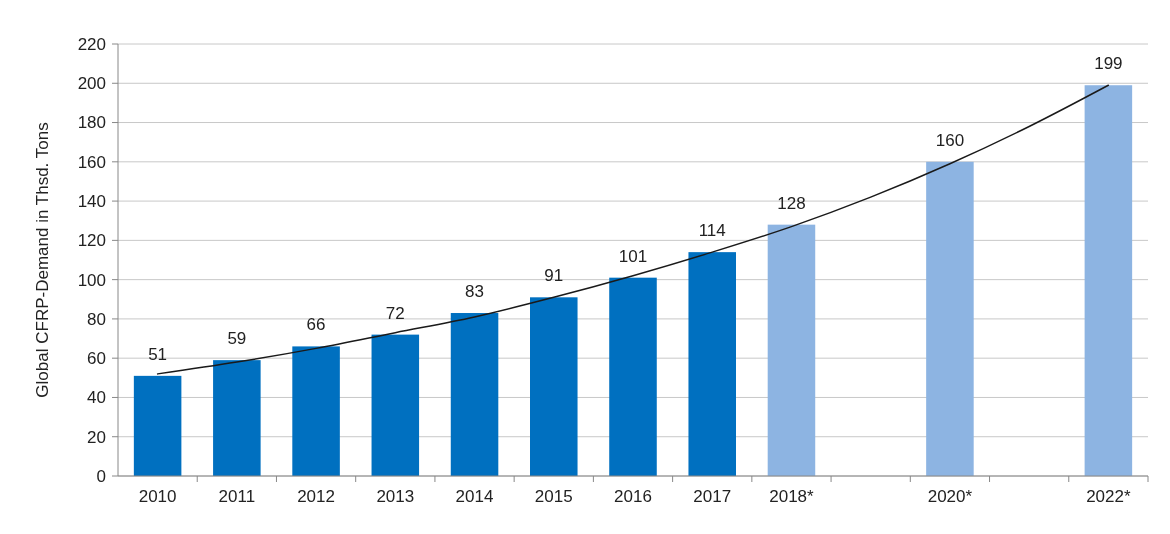 The height and width of the screenshot is (534, 1170). Describe the element at coordinates (553, 496) in the screenshot. I see `x-tick-label: 2015` at that location.